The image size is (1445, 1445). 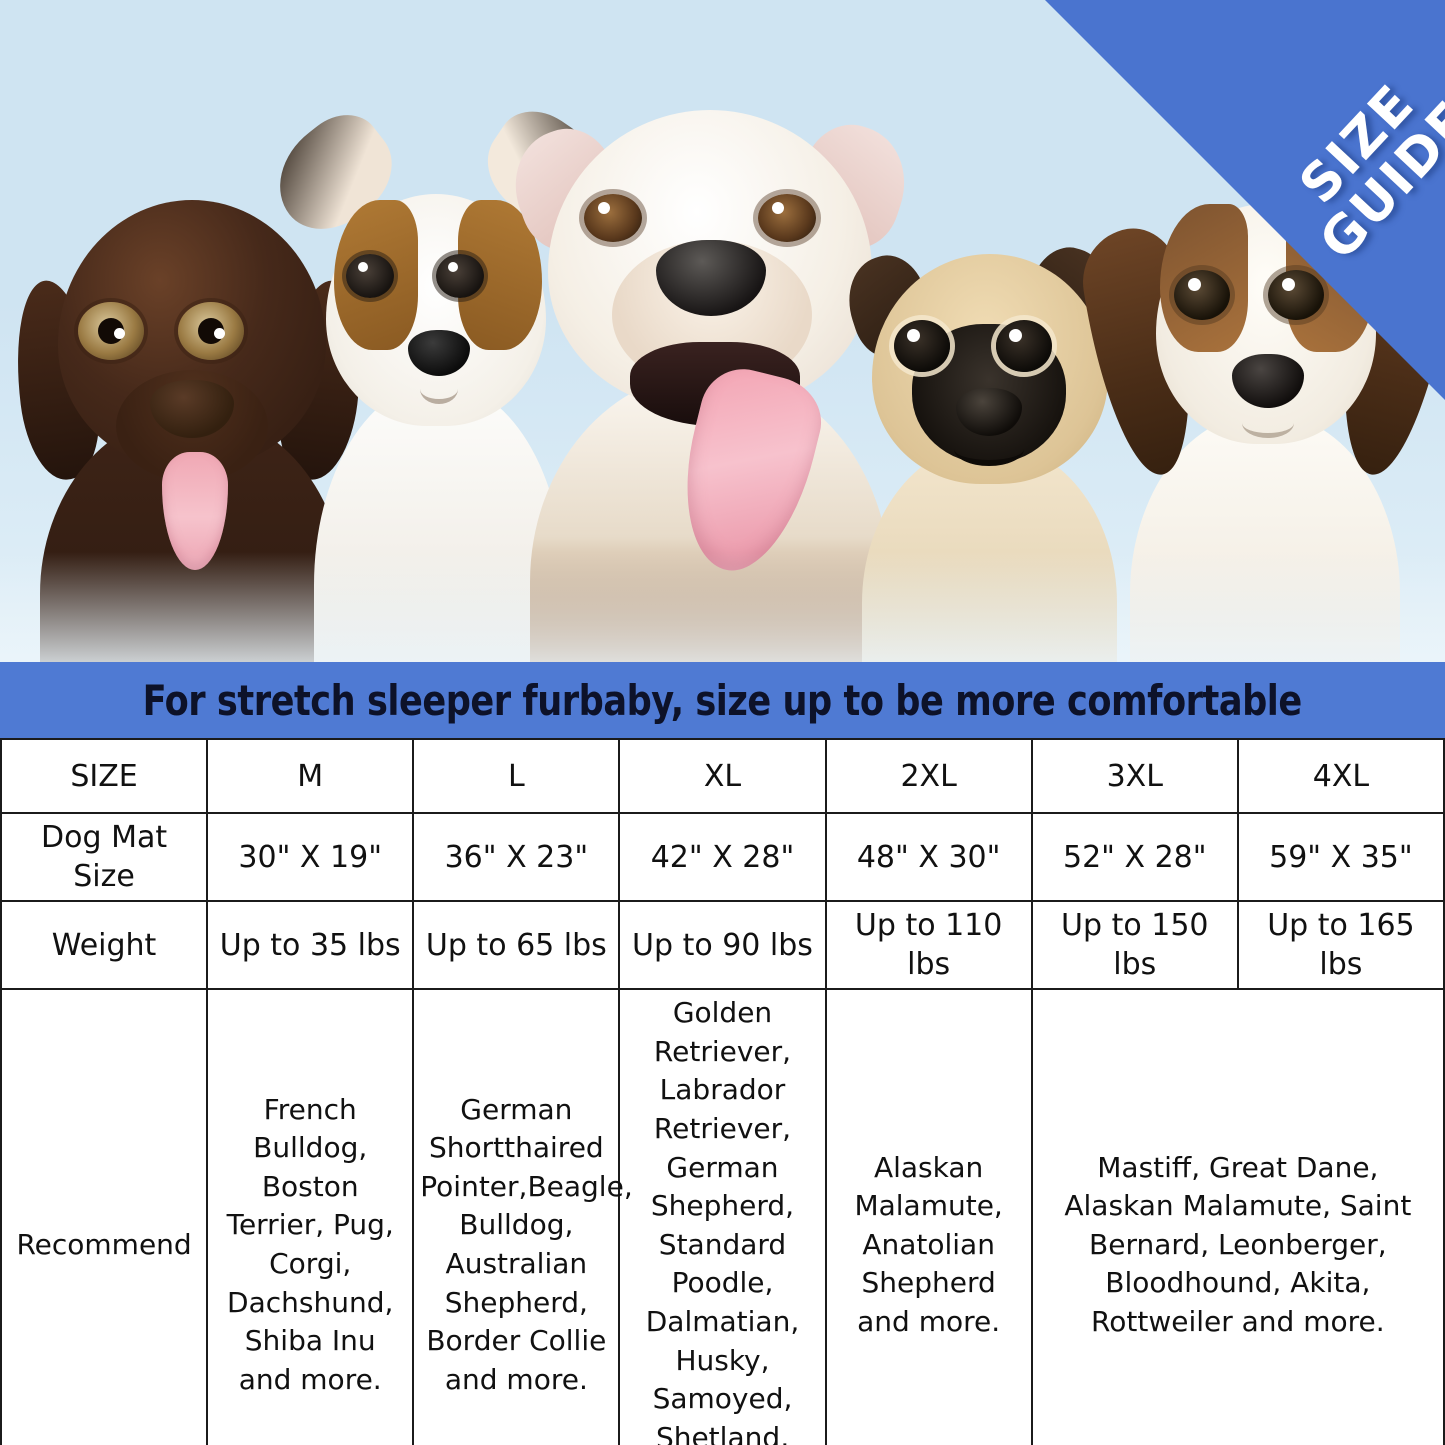 What do you see at coordinates (1340, 857) in the screenshot?
I see `mat-size-cell-4xl: 59" X 35"` at bounding box center [1340, 857].